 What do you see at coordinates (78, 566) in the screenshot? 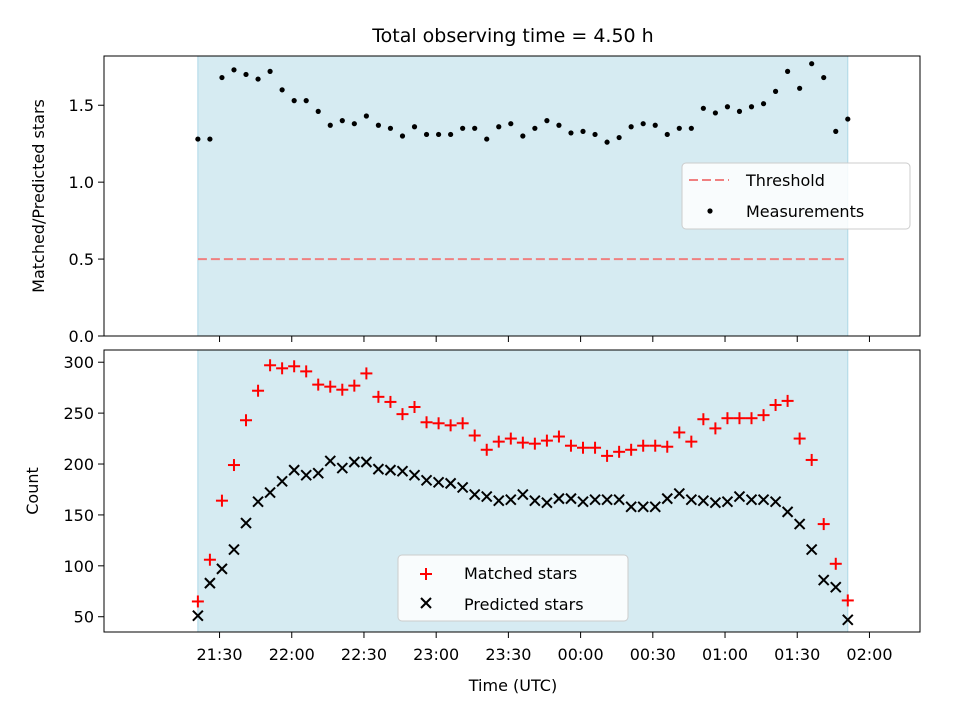
I see `bottom-ytick-label: 100` at bounding box center [78, 566].